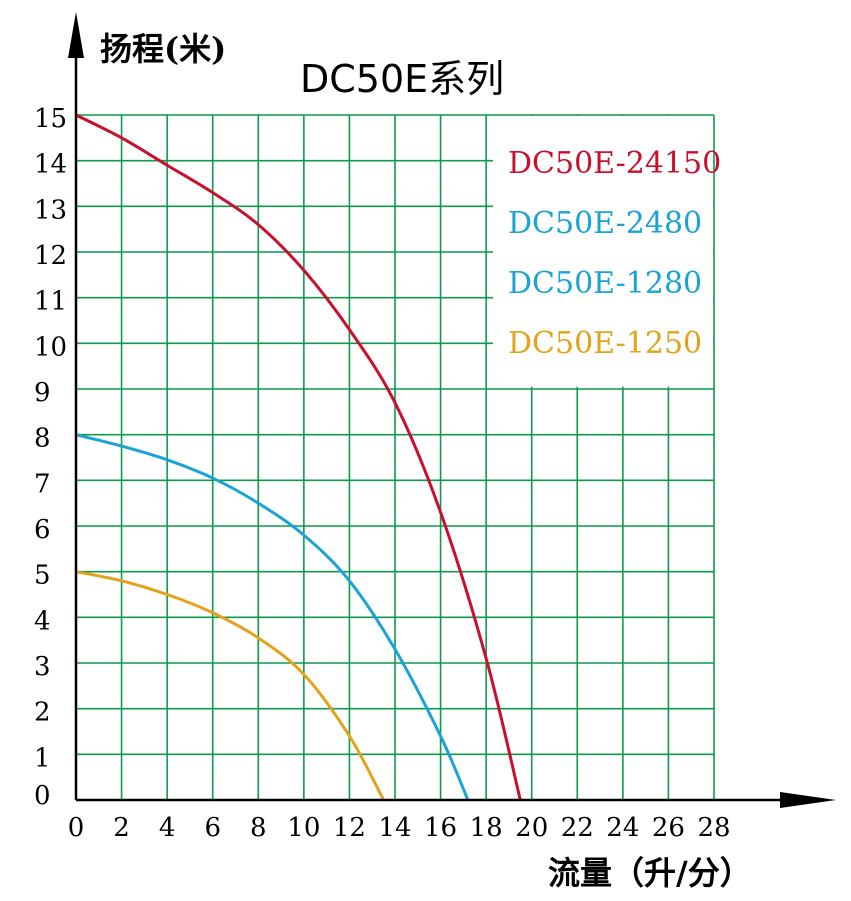 The image size is (851, 901). I want to click on x-tick-label: 12, so click(349, 828).